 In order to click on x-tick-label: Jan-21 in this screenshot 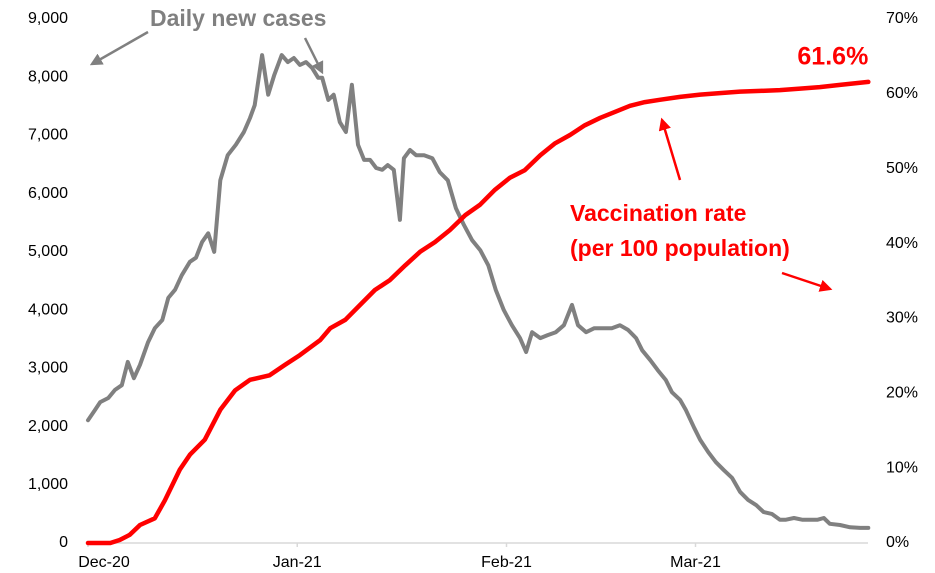, I will do `click(297, 562)`.